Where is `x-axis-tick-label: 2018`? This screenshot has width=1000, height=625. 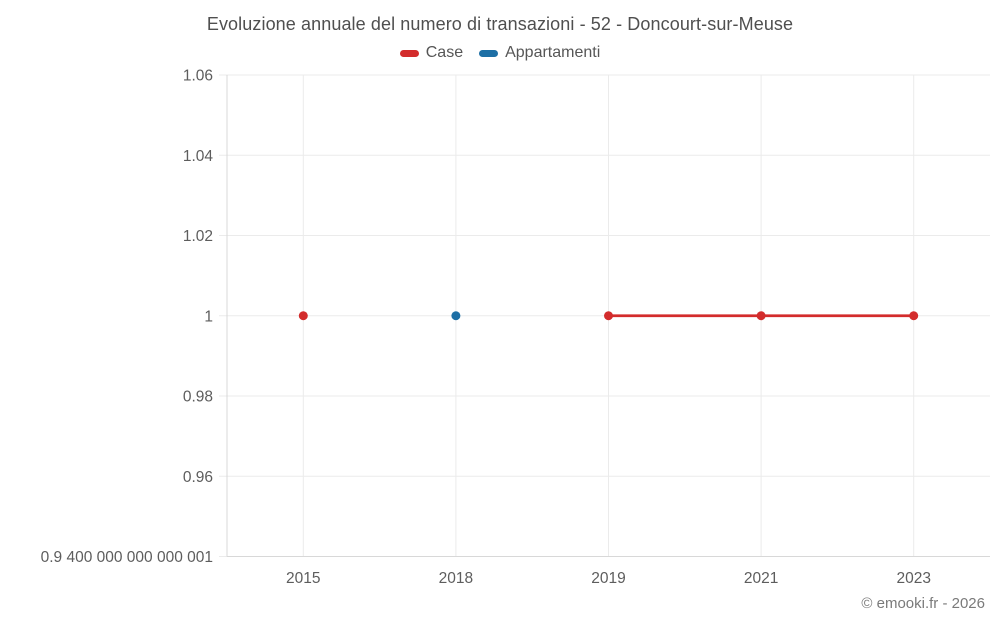 x-axis-tick-label: 2018 is located at coordinates (456, 578).